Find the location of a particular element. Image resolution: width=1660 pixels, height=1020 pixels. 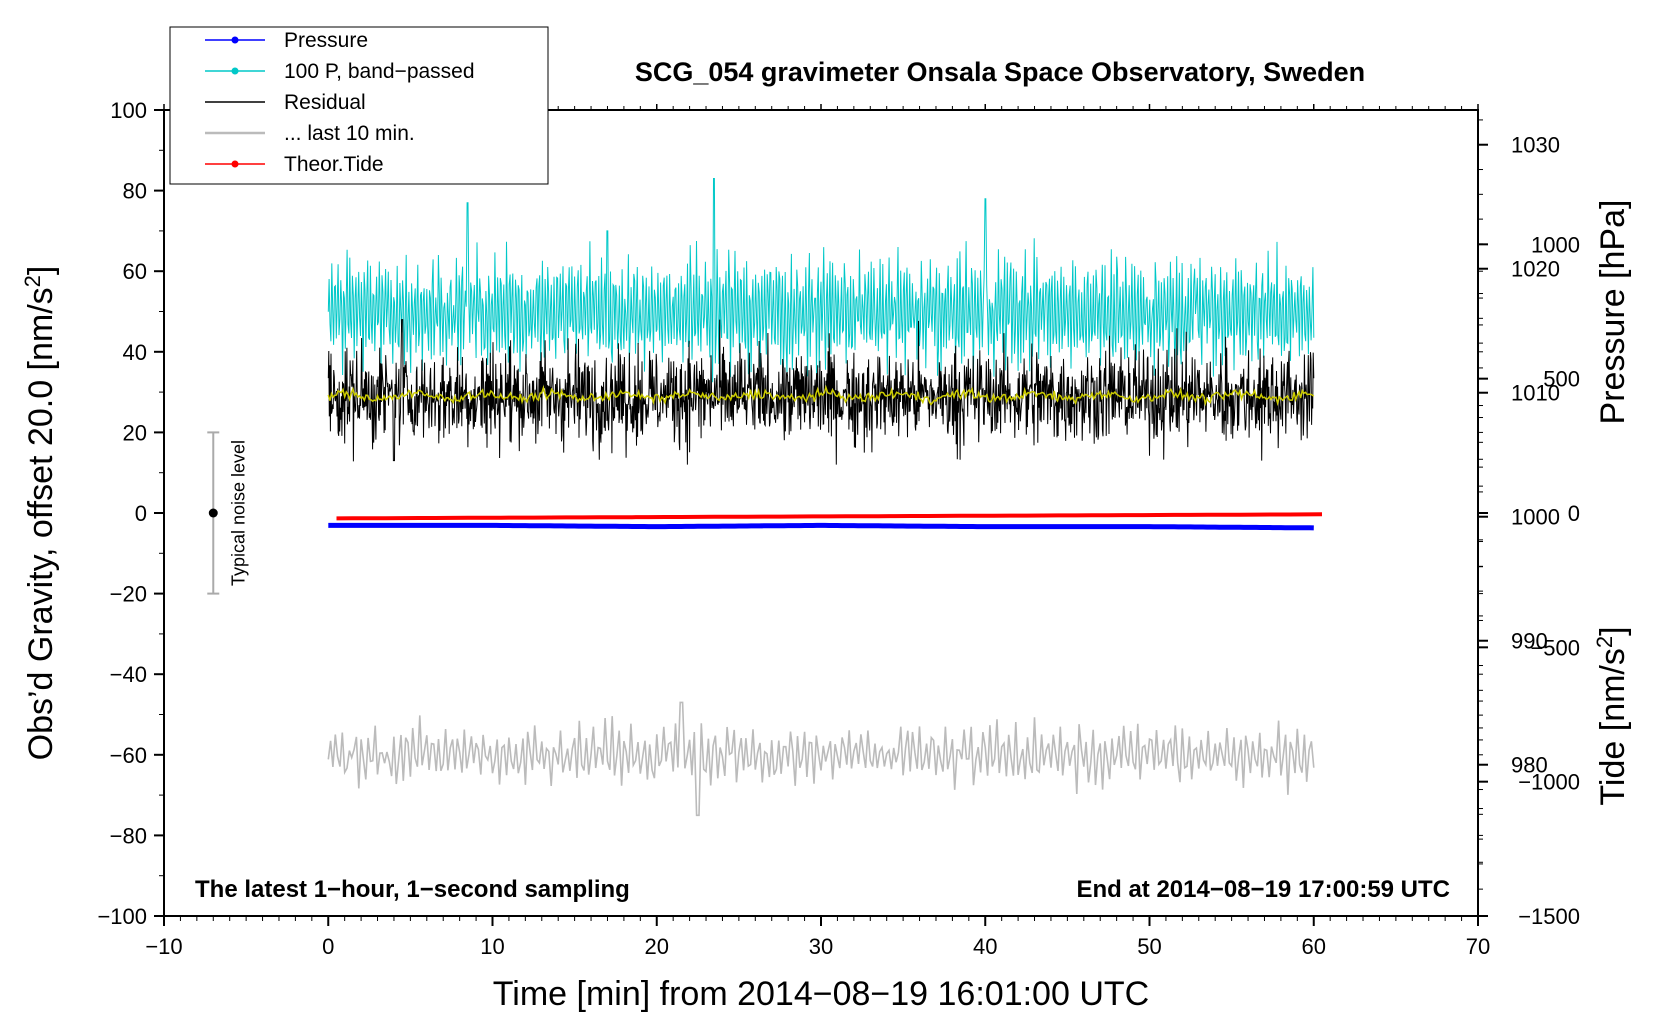

legend-label-4: Theor.Tide is located at coordinates (334, 164).